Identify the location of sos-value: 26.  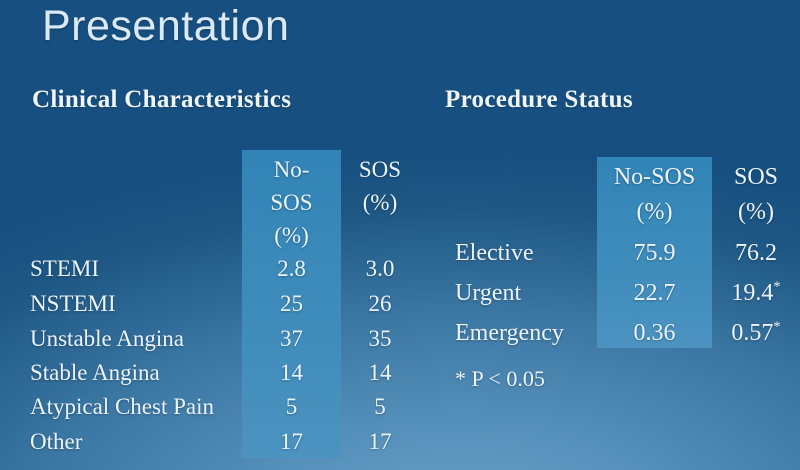
(380, 303).